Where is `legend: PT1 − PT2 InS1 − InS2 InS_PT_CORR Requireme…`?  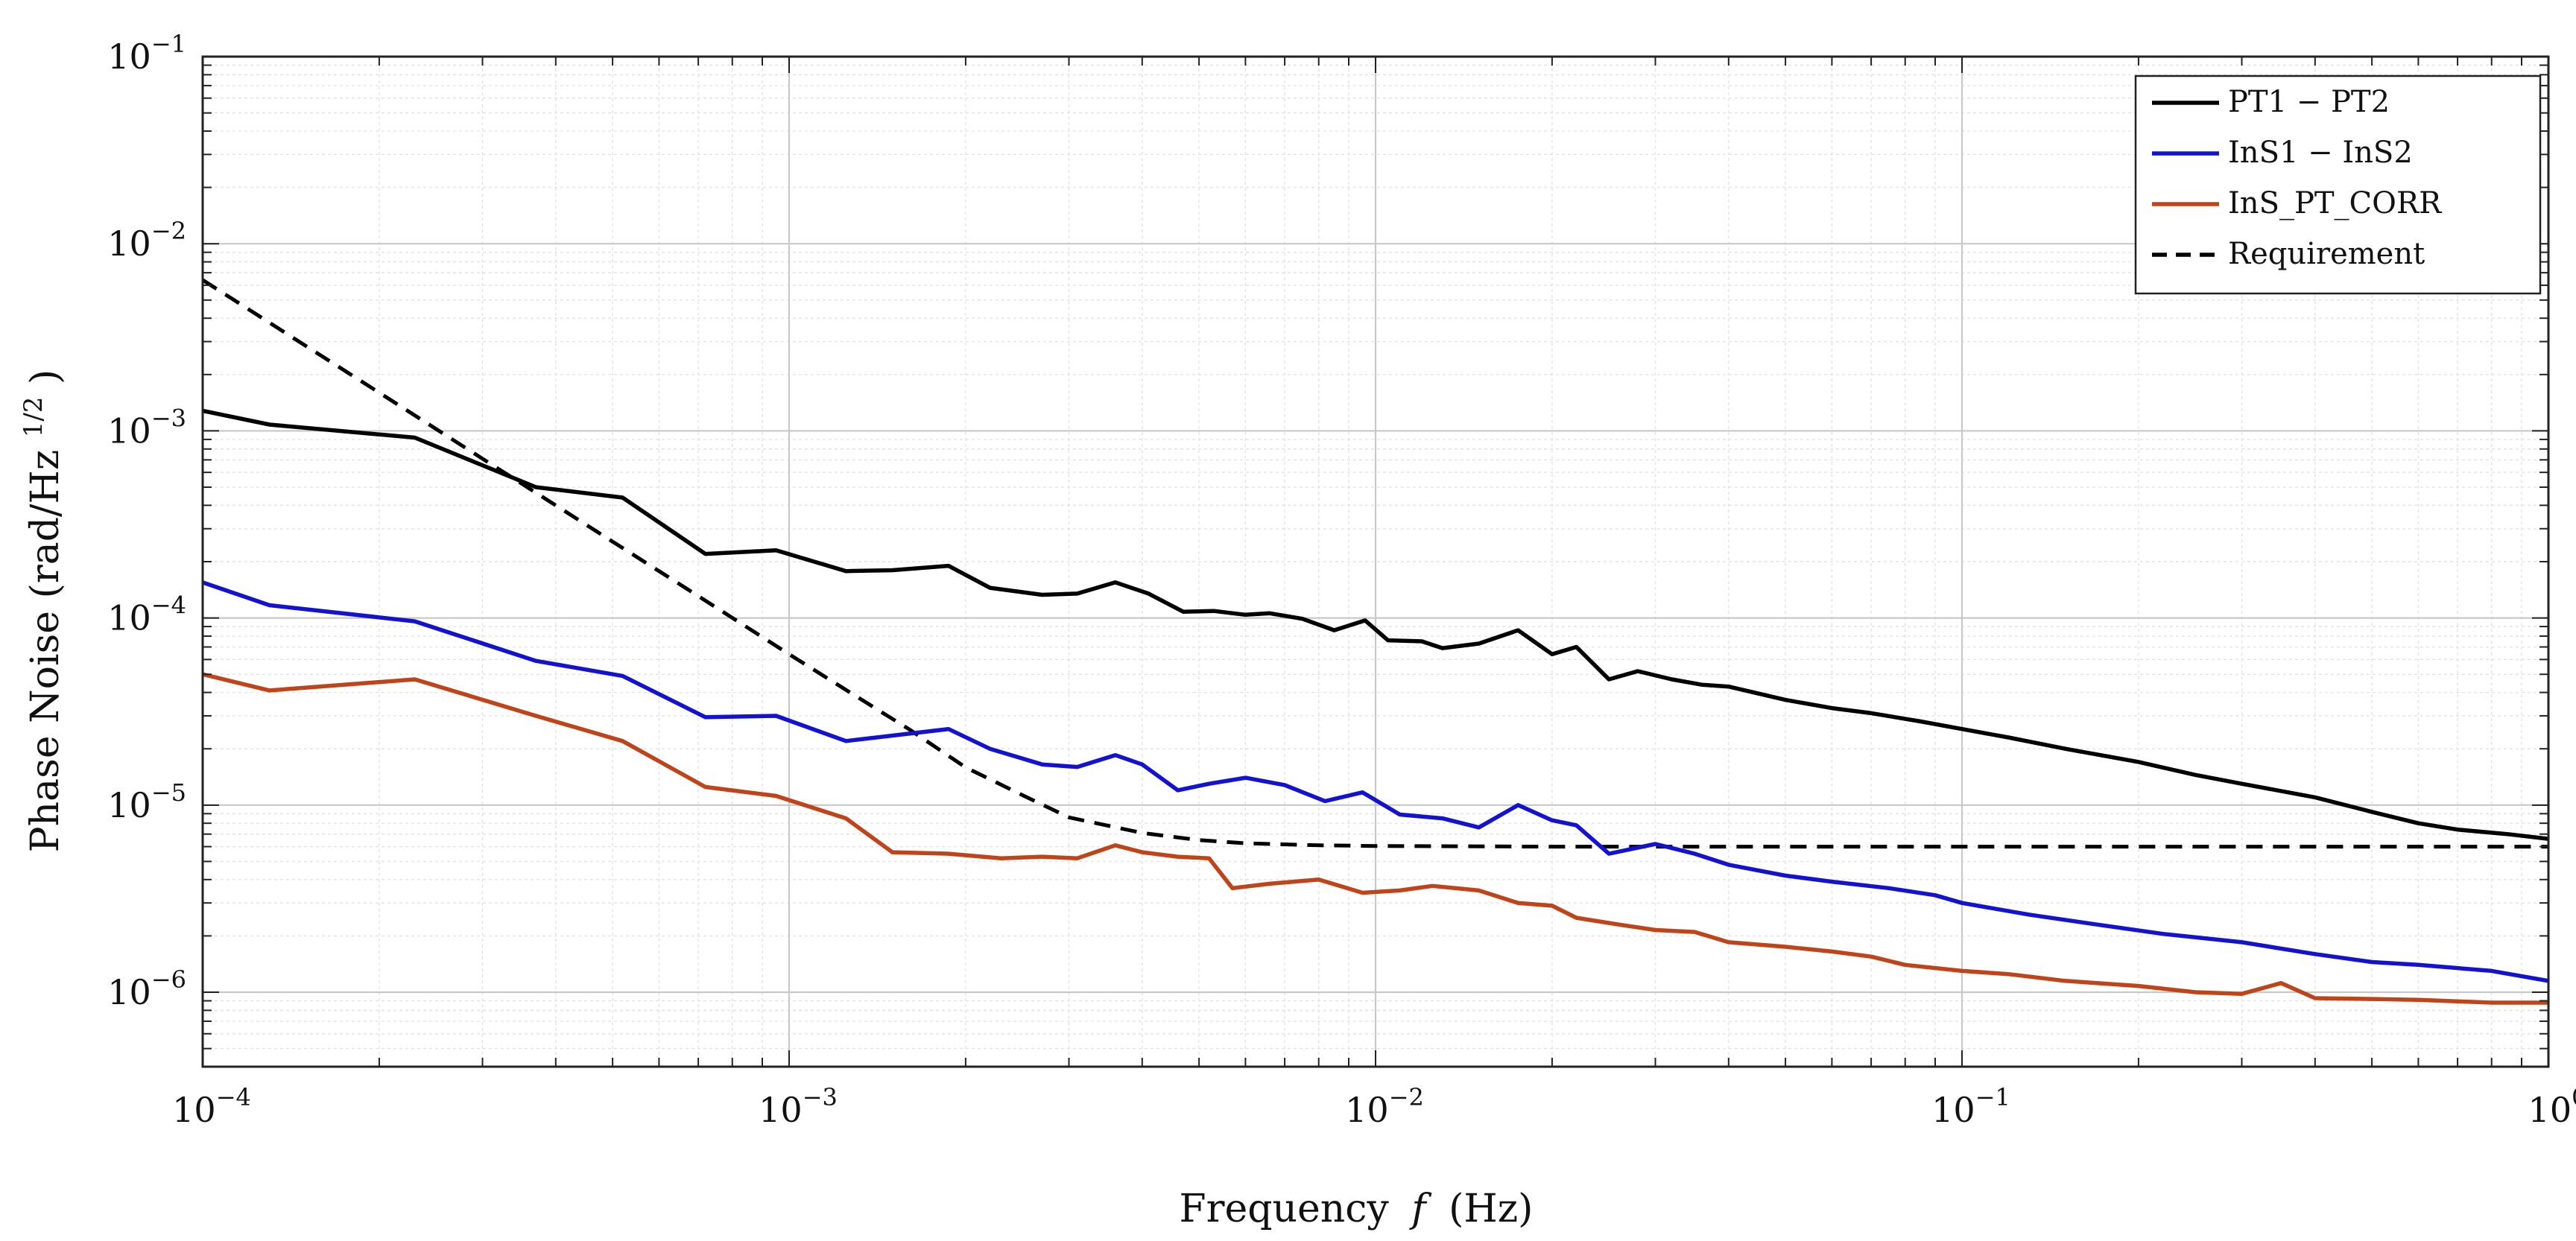
legend: PT1 − PT2 InS1 − InS2 InS_PT_CORR Requireme… is located at coordinates (2338, 185).